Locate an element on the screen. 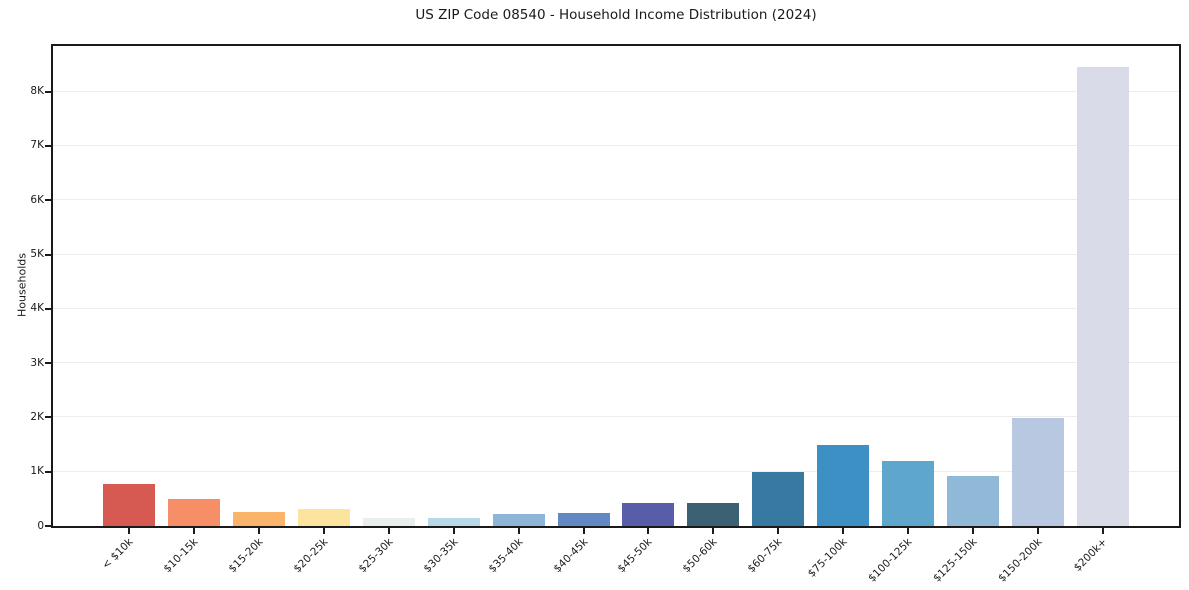  y-tick-label: 5K is located at coordinates (37, 254).